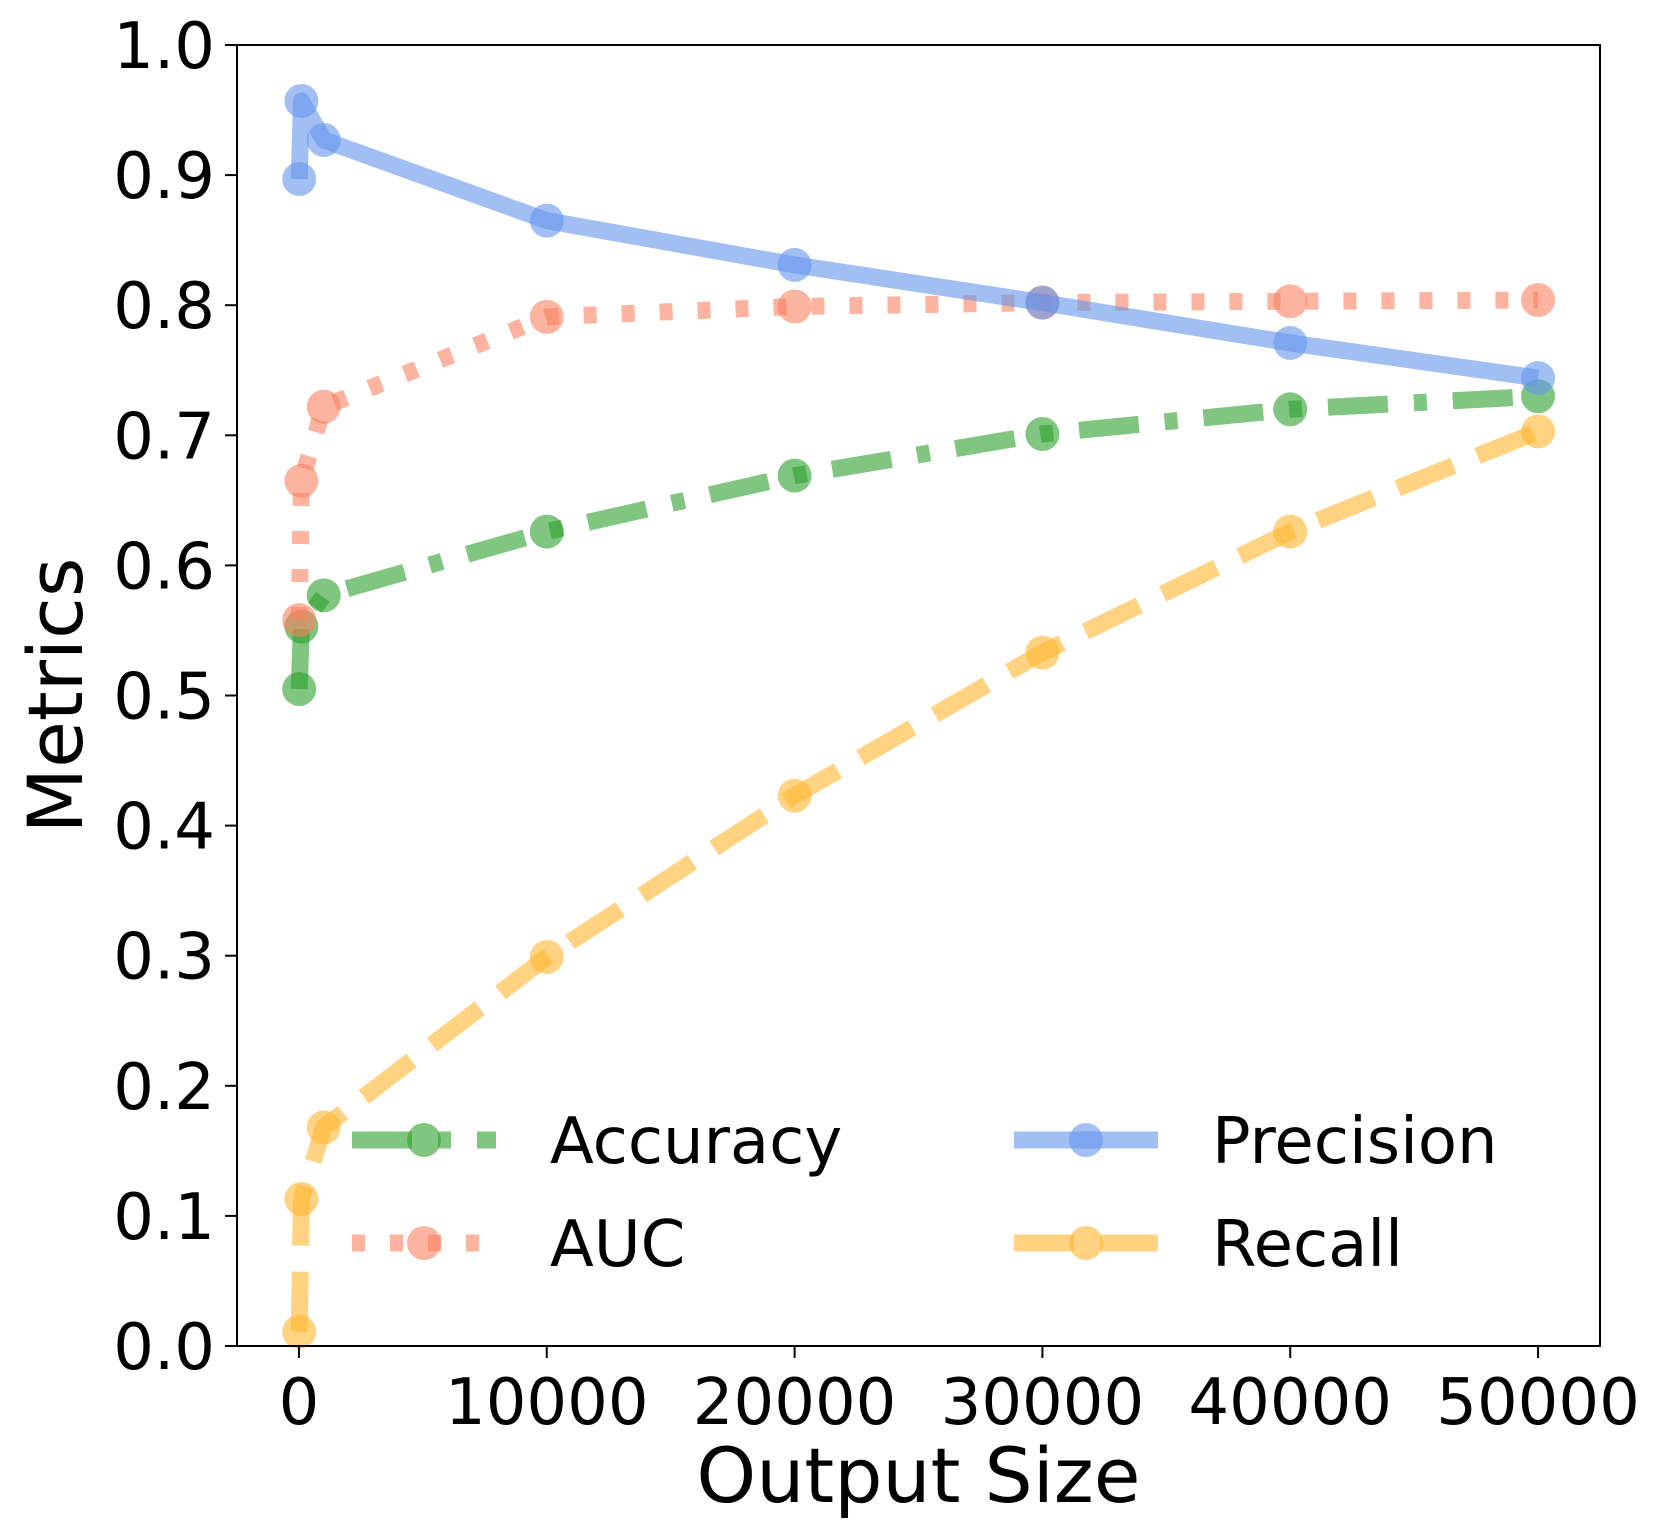 The image size is (1661, 1533). Describe the element at coordinates (1043, 1403) in the screenshot. I see `x-tick-label: 30000` at that location.